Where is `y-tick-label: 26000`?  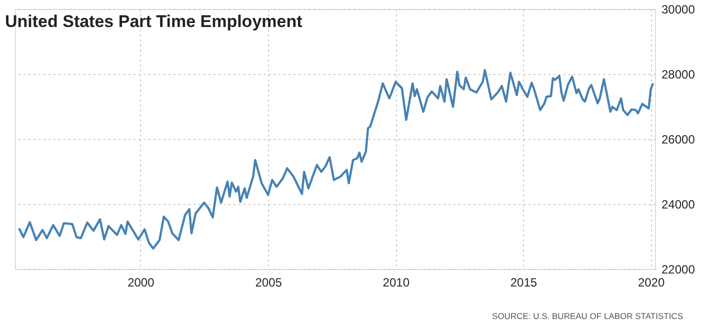 y-tick-label: 26000 is located at coordinates (679, 139).